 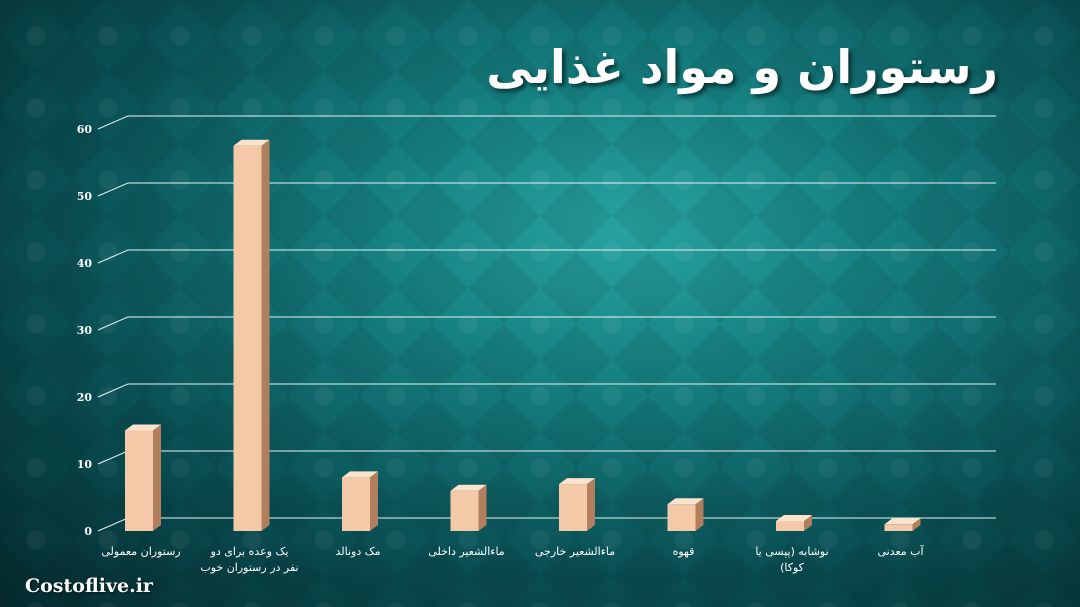 I want to click on y-tick-label: 60, so click(x=85, y=129).